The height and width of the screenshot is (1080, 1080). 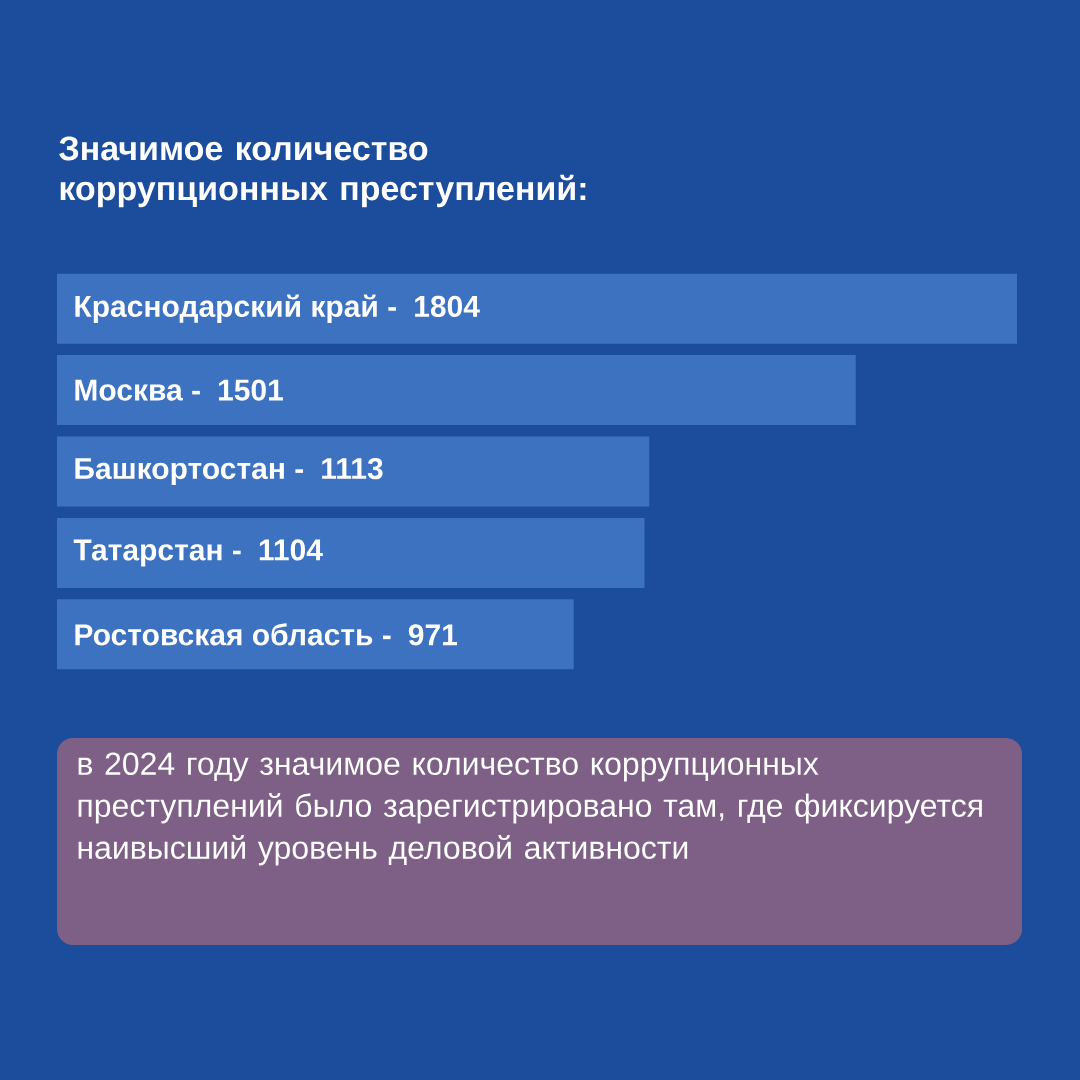 I want to click on data-label: 1501, so click(x=250, y=390).